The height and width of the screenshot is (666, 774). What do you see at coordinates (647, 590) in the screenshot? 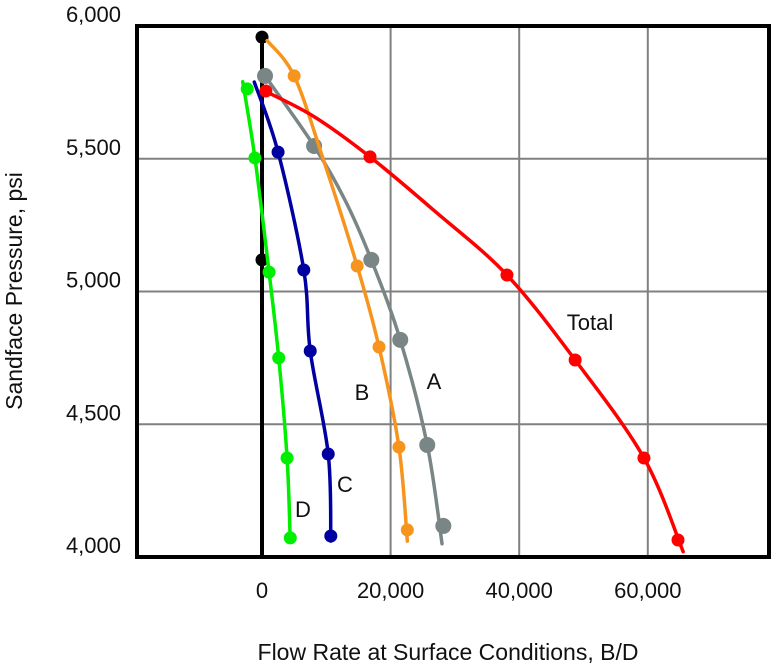
I see `x-tick-label: 60,000` at bounding box center [647, 590].